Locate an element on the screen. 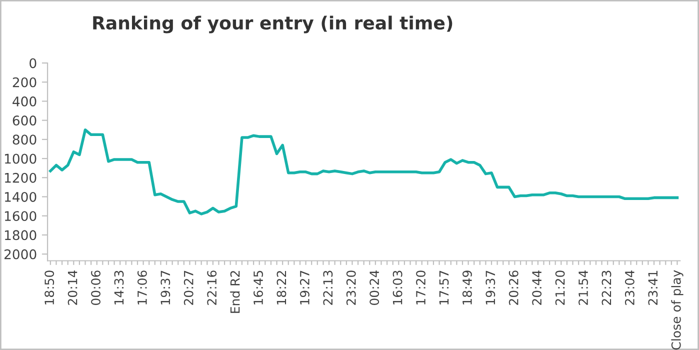 This screenshot has height=350, width=699. x-tick-label: 14:33 is located at coordinates (119, 287).